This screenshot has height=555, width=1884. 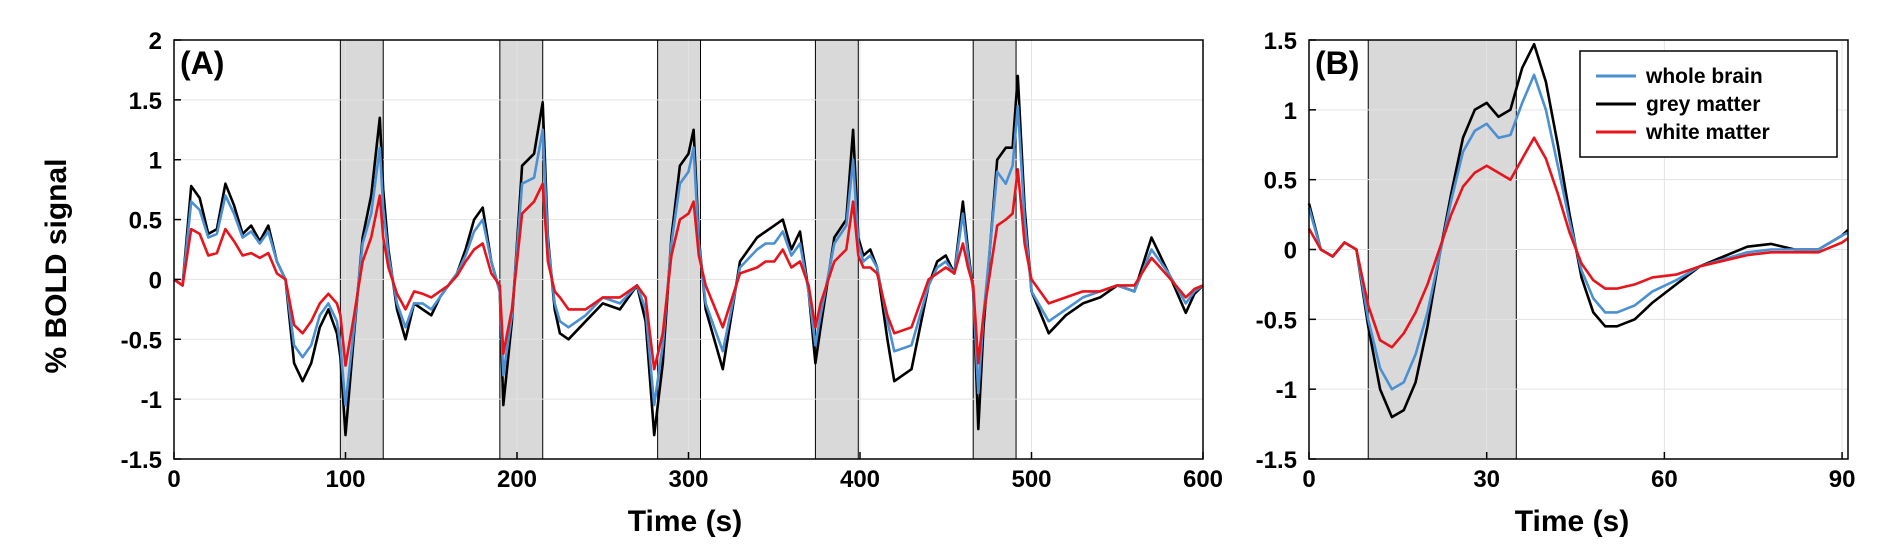 What do you see at coordinates (1707, 132) in the screenshot?
I see `legend-entry: white matter` at bounding box center [1707, 132].